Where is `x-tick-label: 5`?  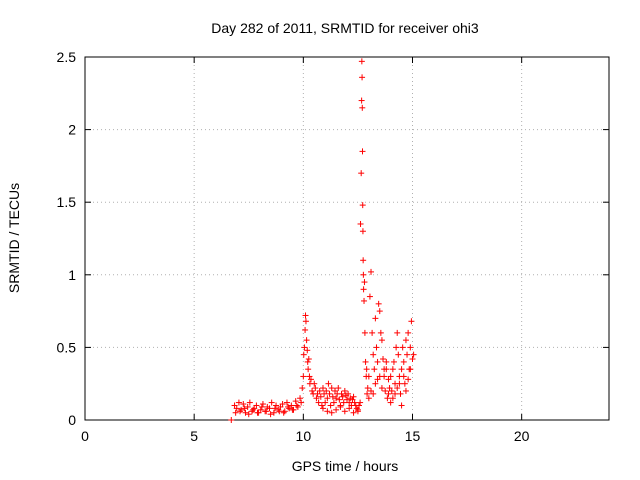
x-tick-label: 5 is located at coordinates (194, 436).